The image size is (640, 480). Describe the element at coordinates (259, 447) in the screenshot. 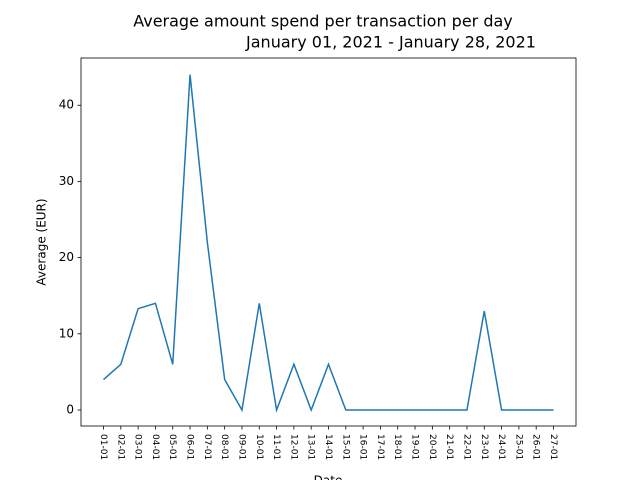

I see `x-tick-label: 10-01` at that location.